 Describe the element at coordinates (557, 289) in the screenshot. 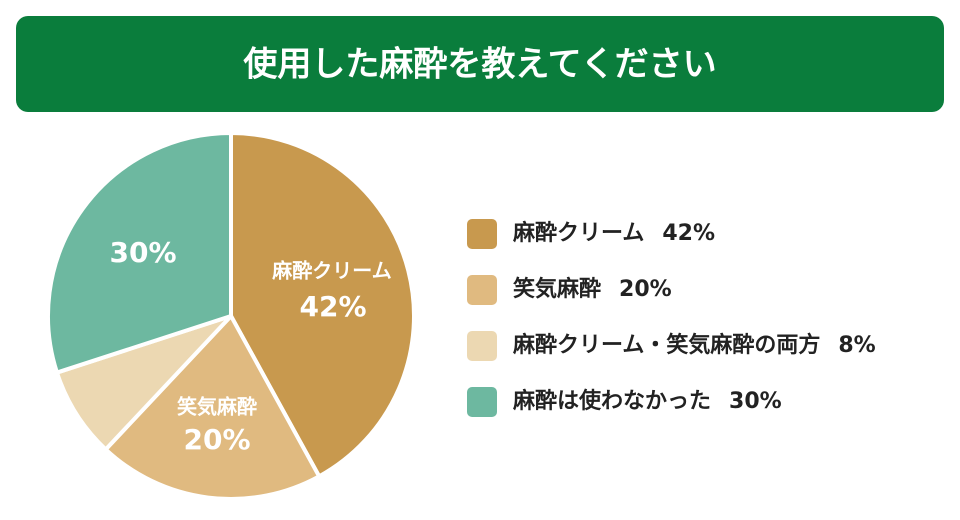

I see `legend-label: 笑気麻酔` at that location.